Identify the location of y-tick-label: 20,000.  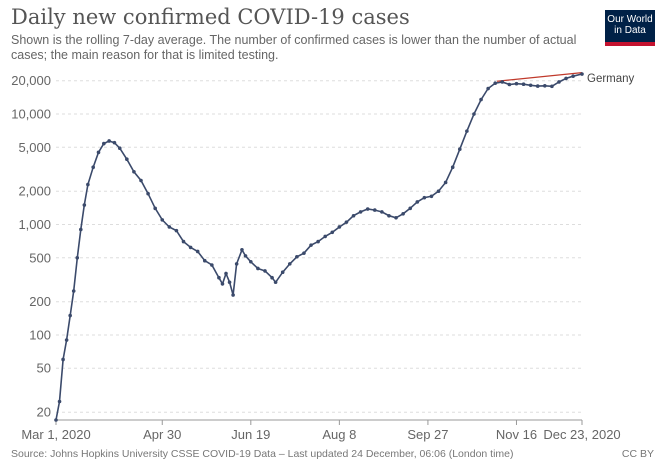
(31, 80).